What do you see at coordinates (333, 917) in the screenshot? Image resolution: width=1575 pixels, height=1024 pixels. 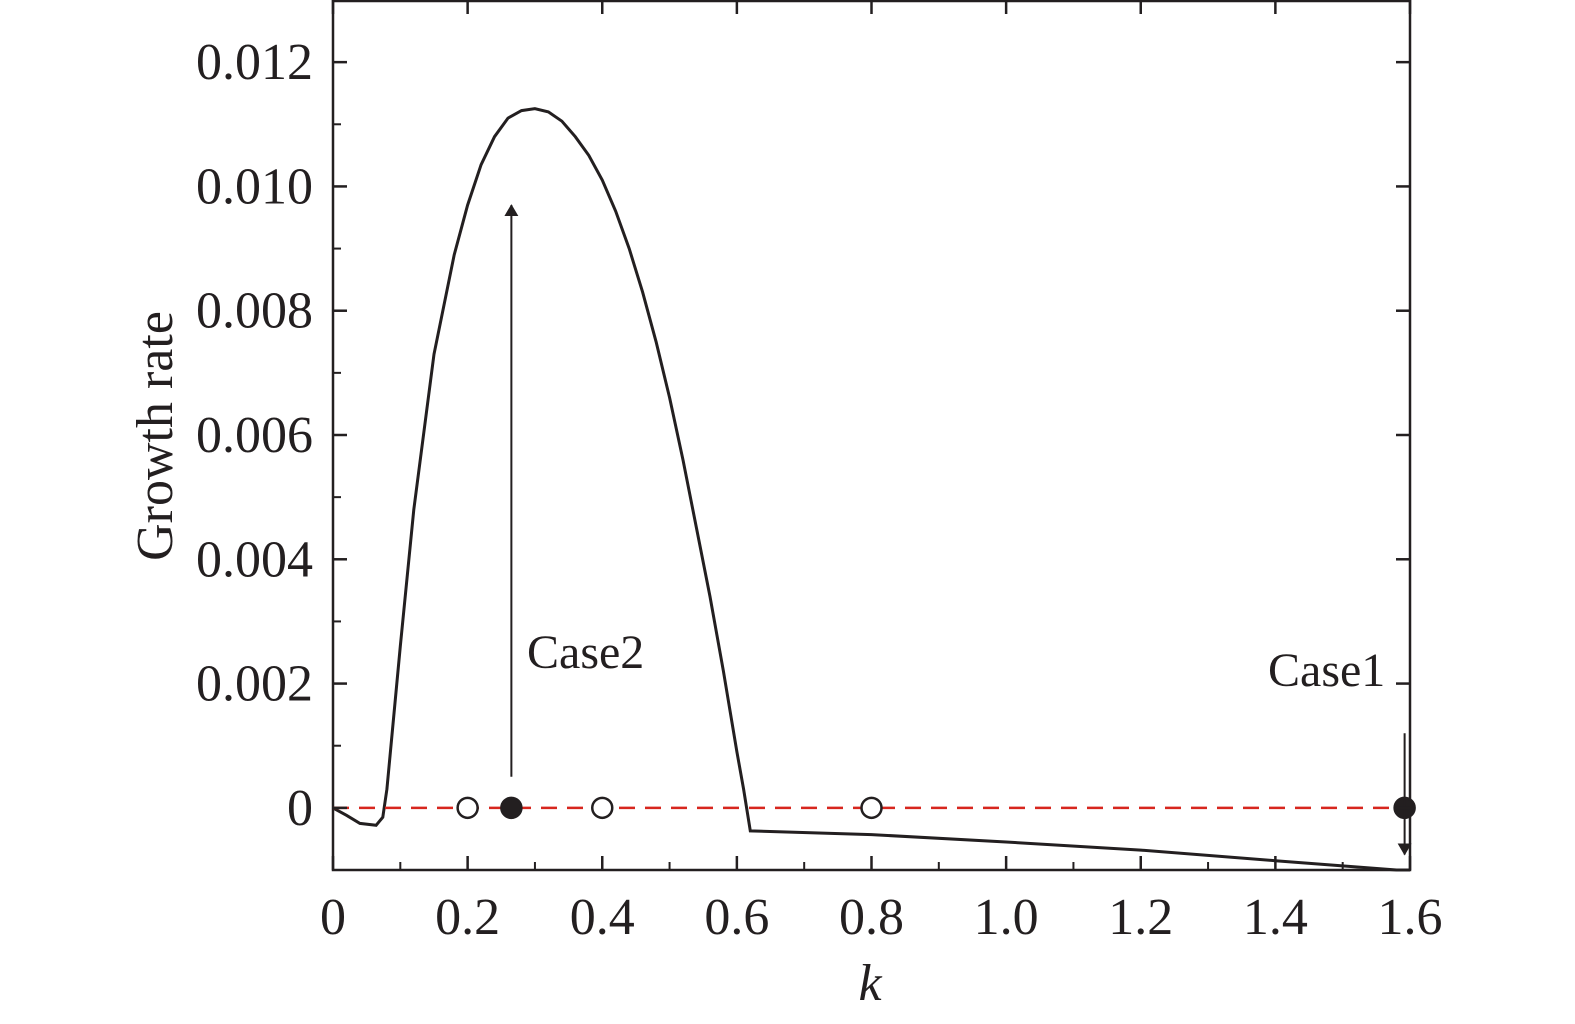 I see `x-tick-label: 0` at bounding box center [333, 917].